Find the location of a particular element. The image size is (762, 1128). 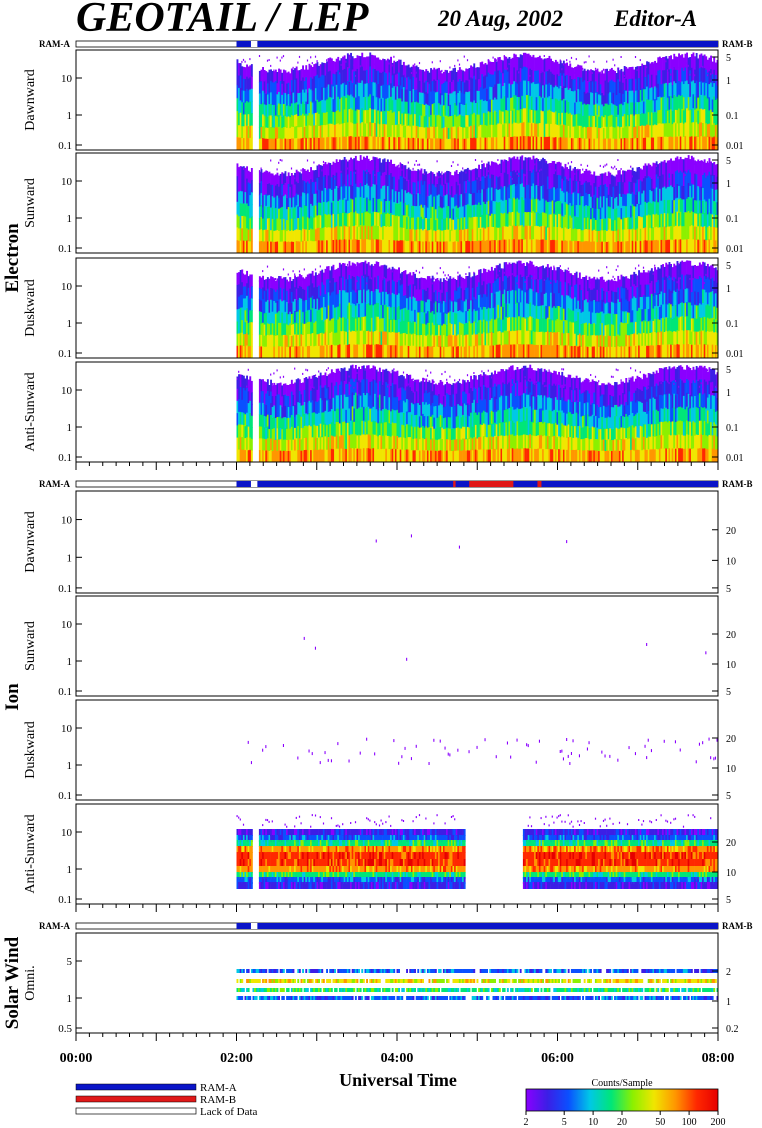

time-tick-label: 00:00 is located at coordinates (76, 1058).